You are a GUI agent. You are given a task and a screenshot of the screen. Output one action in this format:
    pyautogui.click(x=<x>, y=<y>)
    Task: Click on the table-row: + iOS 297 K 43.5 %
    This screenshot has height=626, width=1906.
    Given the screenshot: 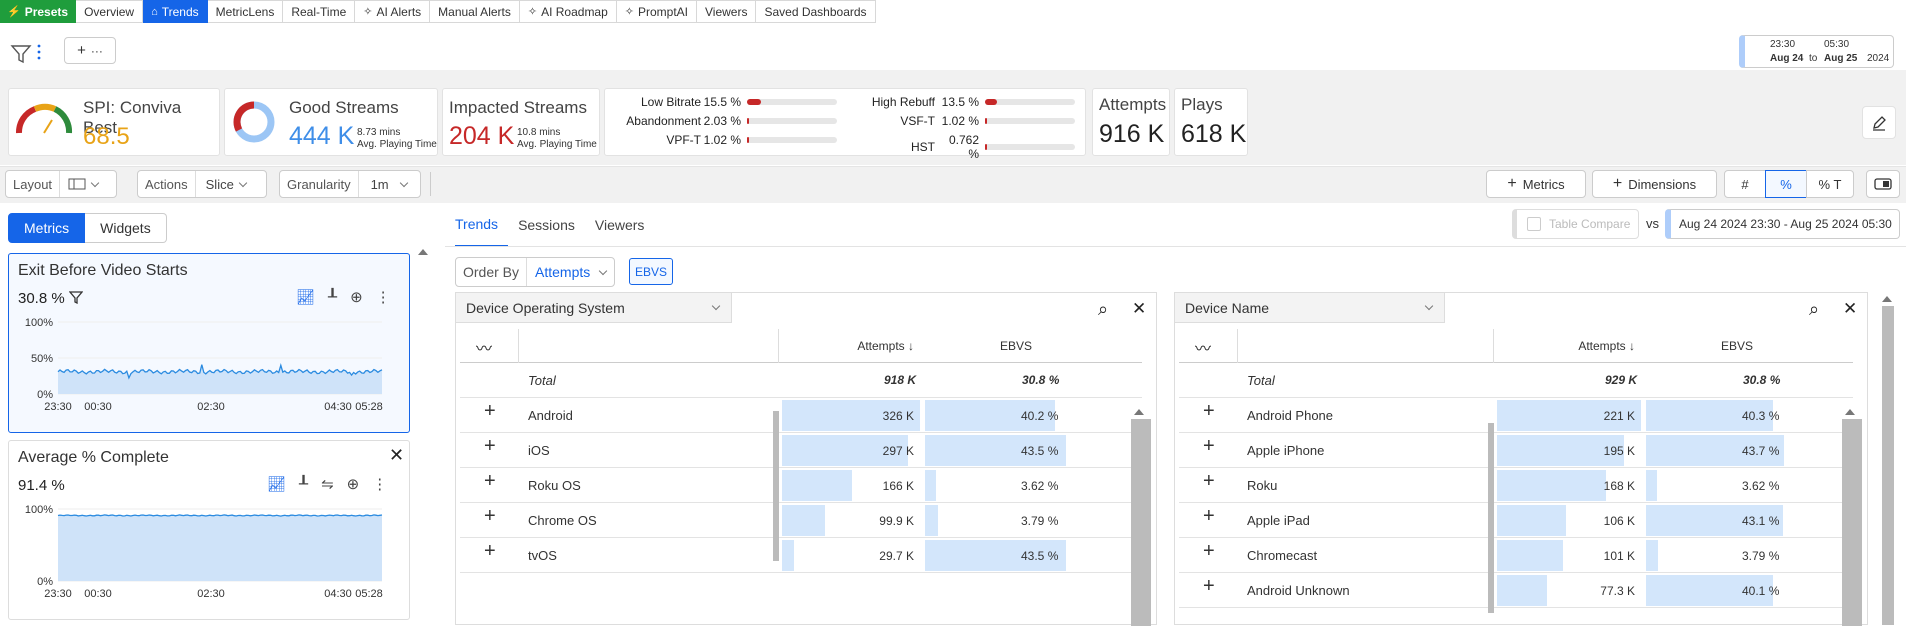 What is the action you would take?
    pyautogui.click(x=801, y=450)
    